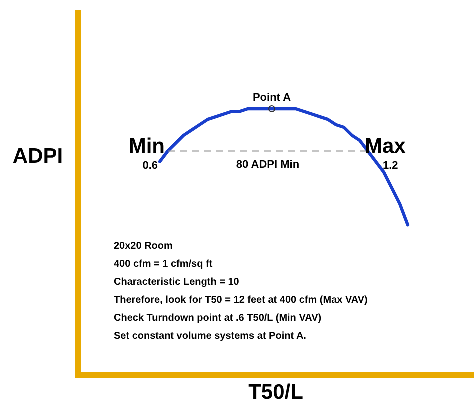 This screenshot has width=474, height=406. Describe the element at coordinates (164, 264) in the screenshot. I see `annotation: 400 cfm = 1 cfm/sq ft` at that location.